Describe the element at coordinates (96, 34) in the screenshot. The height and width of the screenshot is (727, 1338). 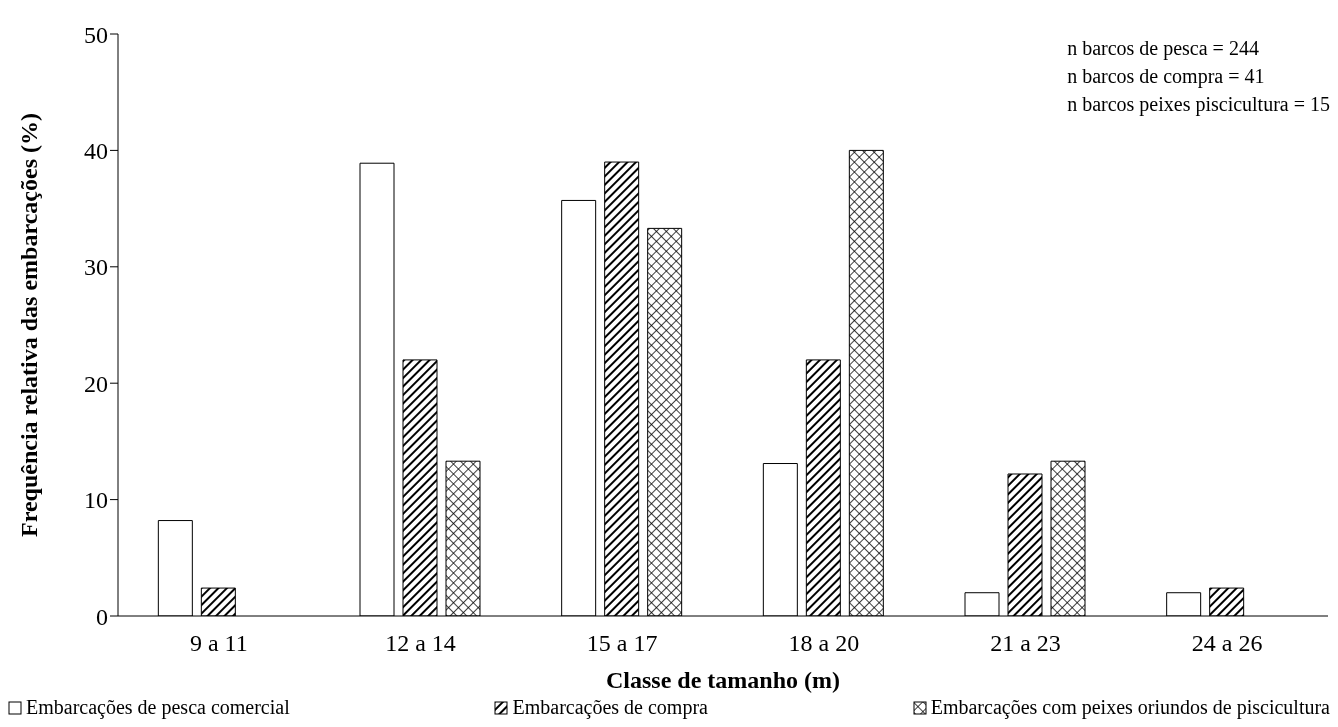
I see `y-tick-label: 50` at that location.